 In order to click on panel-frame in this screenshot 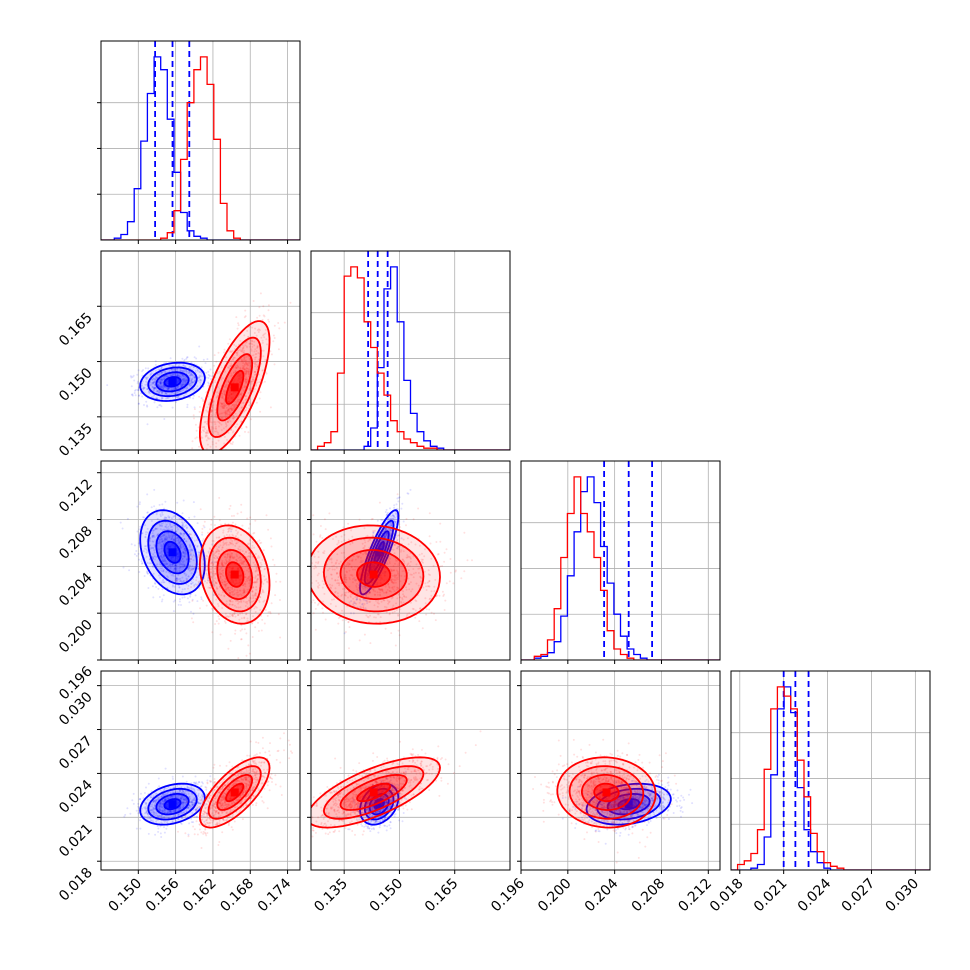, I will do `click(200, 140)`.